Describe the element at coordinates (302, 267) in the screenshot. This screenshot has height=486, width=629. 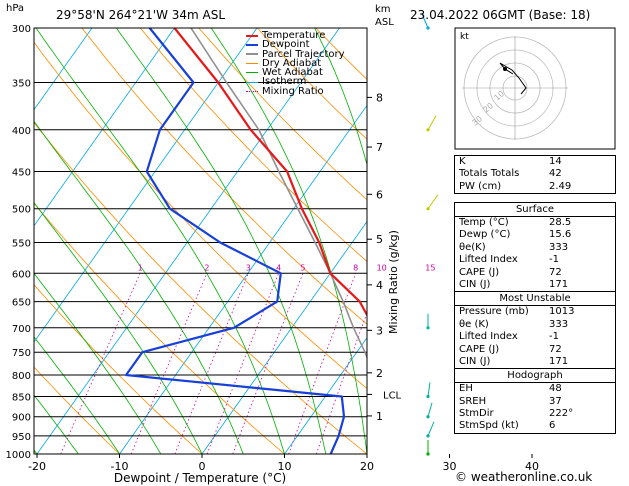
I see `mixing-ratio-label: 5` at that location.